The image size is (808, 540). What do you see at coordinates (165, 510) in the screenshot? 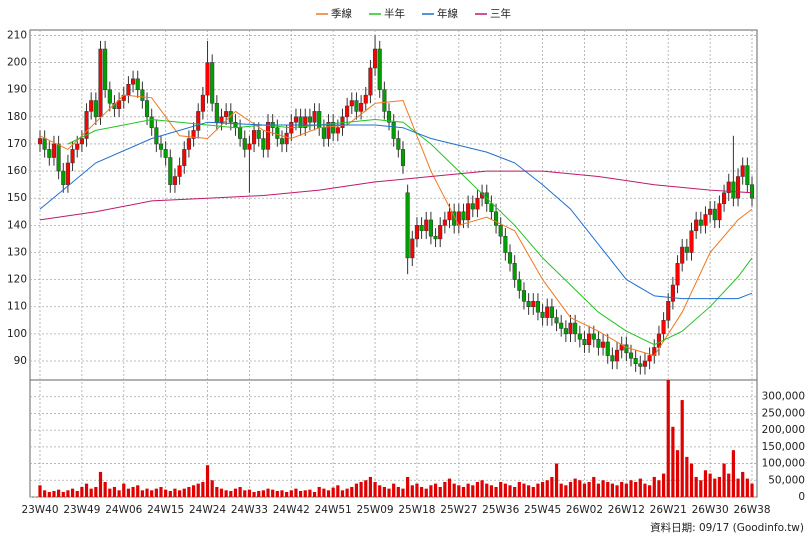
I see `x-tick-label: 24W15` at bounding box center [165, 510].